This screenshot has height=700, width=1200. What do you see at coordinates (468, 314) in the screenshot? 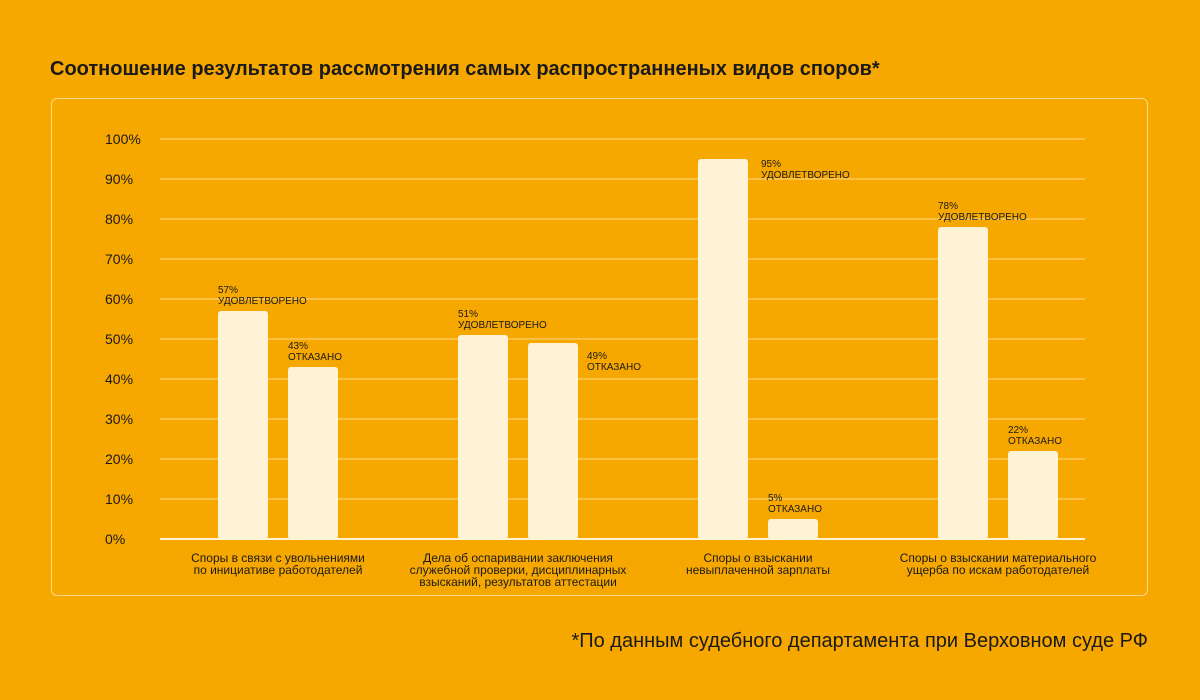
I see `data-label-value: 51%` at bounding box center [468, 314].